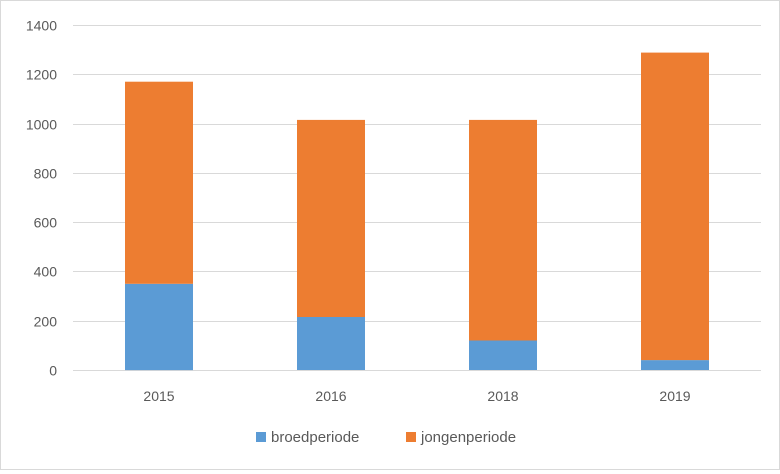  What do you see at coordinates (46, 223) in the screenshot?
I see `y-tick-label: 600` at bounding box center [46, 223].